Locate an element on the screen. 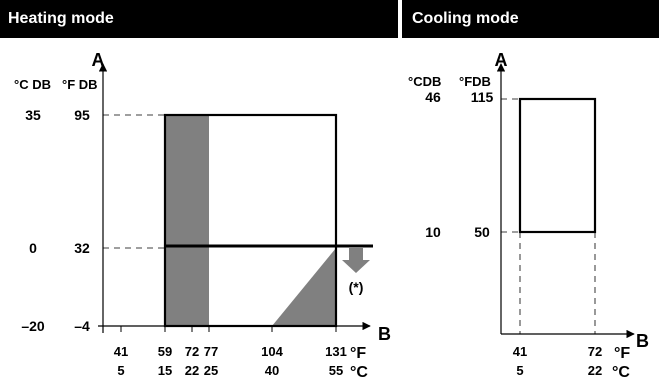  cooling-range-frame is located at coordinates (557, 165).